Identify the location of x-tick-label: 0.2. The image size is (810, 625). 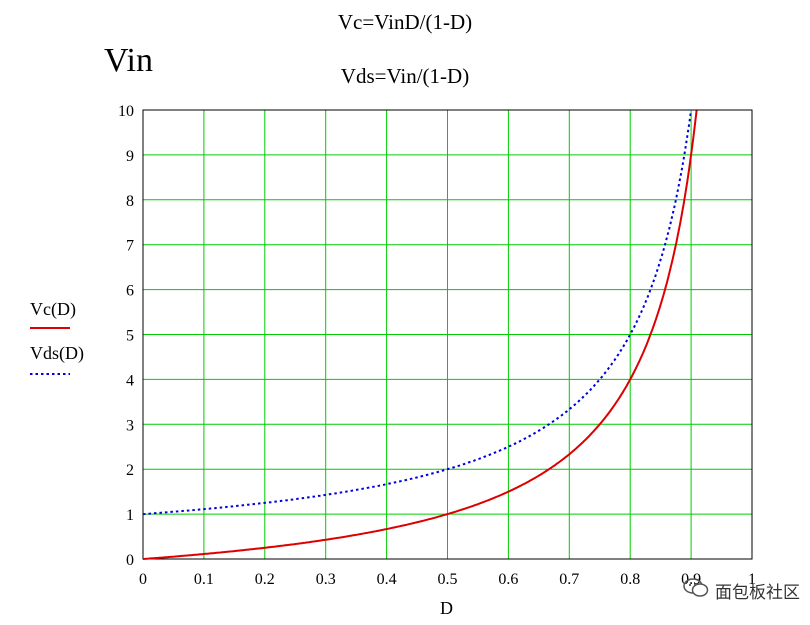
(265, 579).